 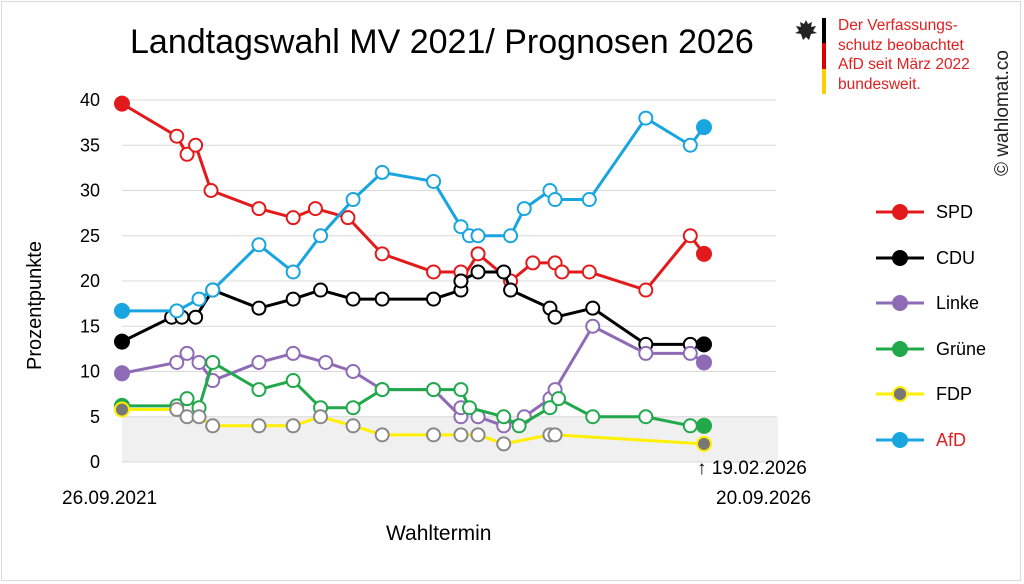 I want to click on y-tick-label: 40, so click(x=90, y=100).